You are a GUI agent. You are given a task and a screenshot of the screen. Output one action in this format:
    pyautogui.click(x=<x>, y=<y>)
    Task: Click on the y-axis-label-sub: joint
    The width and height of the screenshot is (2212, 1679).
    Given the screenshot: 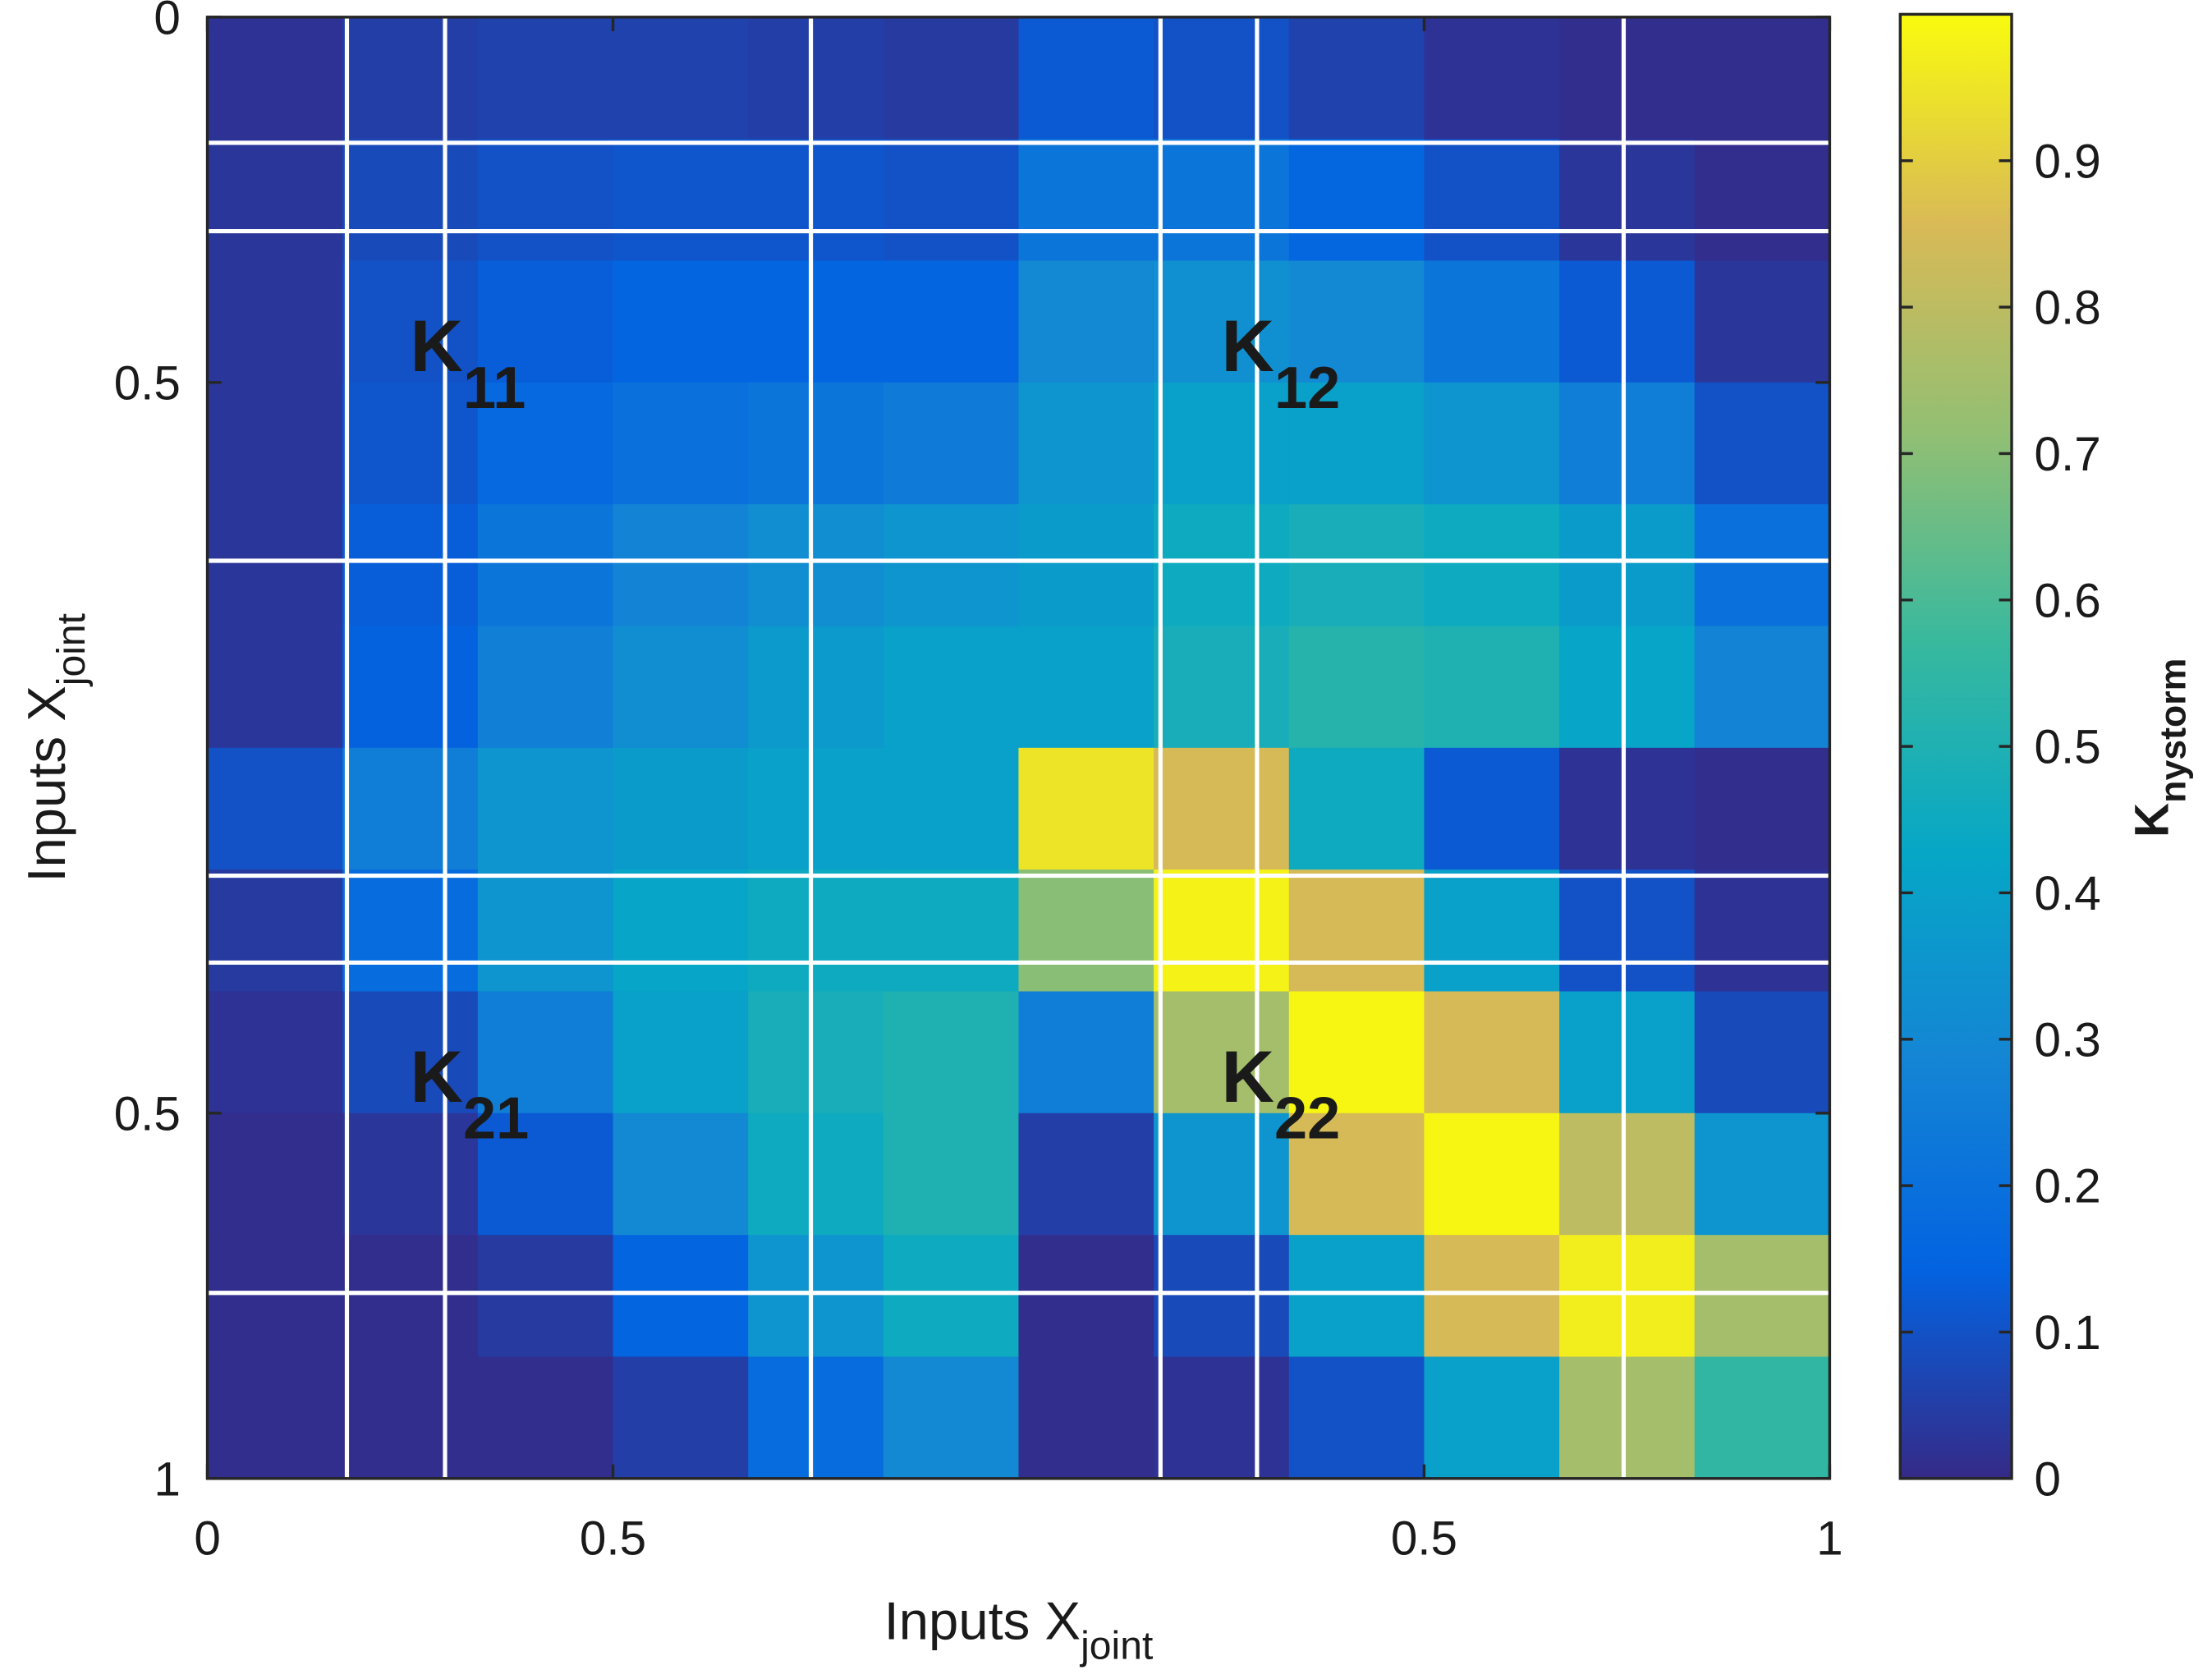 What is the action you would take?
    pyautogui.click(x=71, y=649)
    